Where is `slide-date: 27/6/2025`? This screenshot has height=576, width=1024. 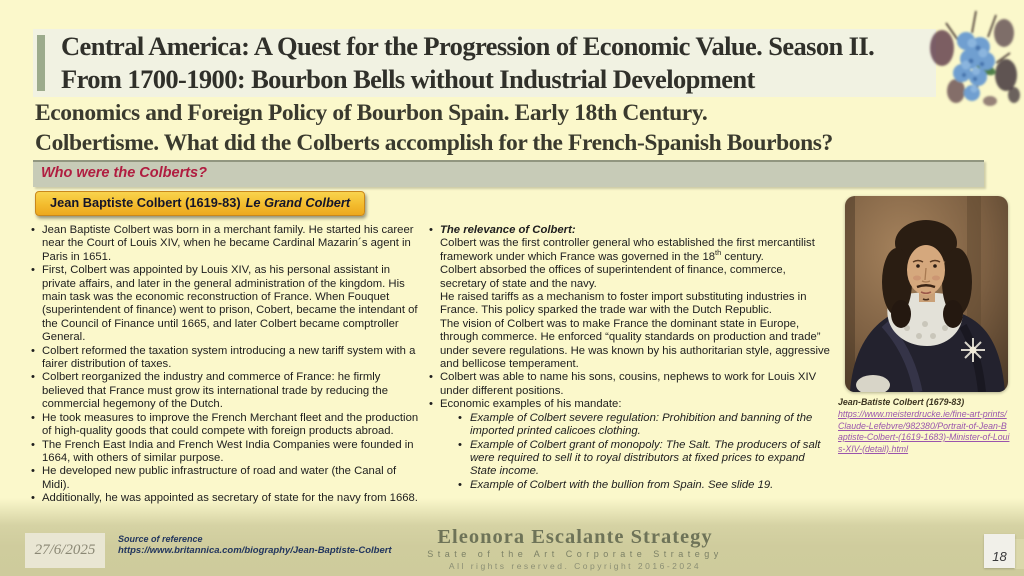
slide-date: 27/6/2025 is located at coordinates (65, 550).